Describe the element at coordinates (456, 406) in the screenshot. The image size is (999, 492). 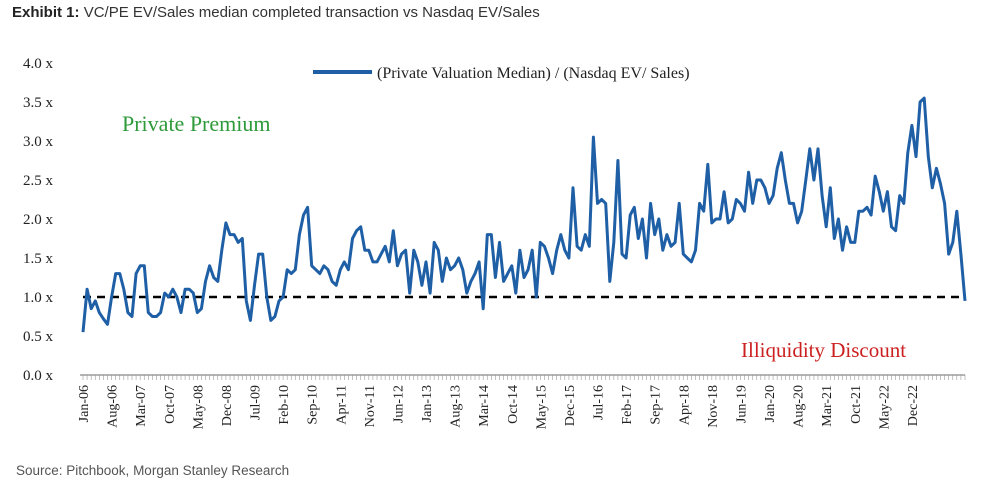
I see `x-tick-label: Aug-13` at that location.